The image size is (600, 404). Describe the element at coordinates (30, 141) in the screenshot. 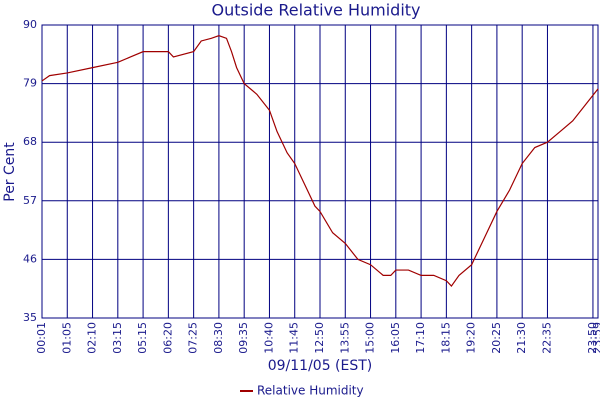

I see `y-tick-label: 68` at that location.